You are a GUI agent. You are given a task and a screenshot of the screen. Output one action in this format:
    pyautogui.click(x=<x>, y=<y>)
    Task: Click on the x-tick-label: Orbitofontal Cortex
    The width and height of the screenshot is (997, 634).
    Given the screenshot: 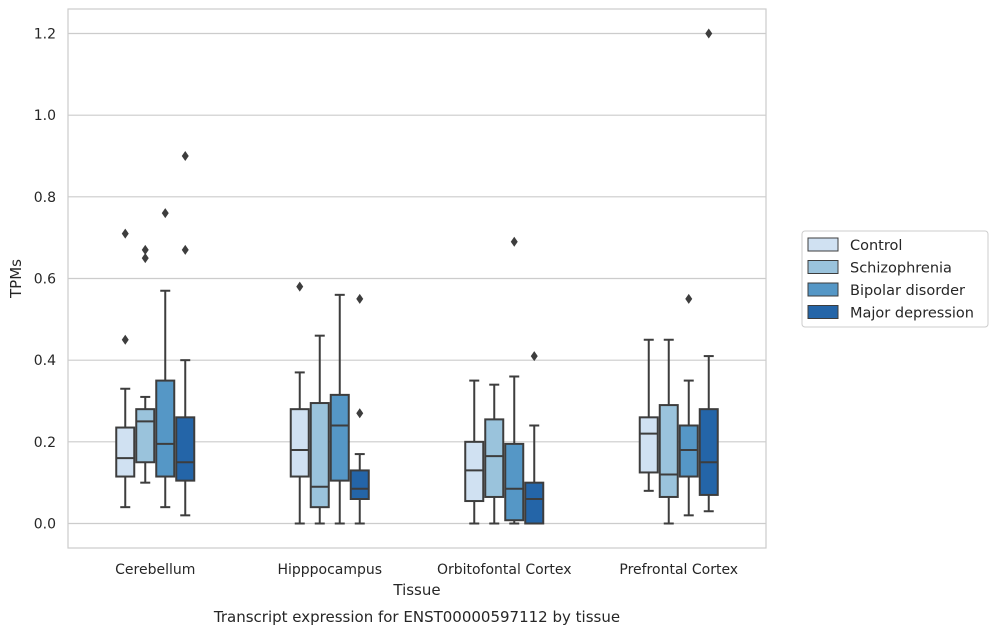 What is the action you would take?
    pyautogui.click(x=504, y=570)
    